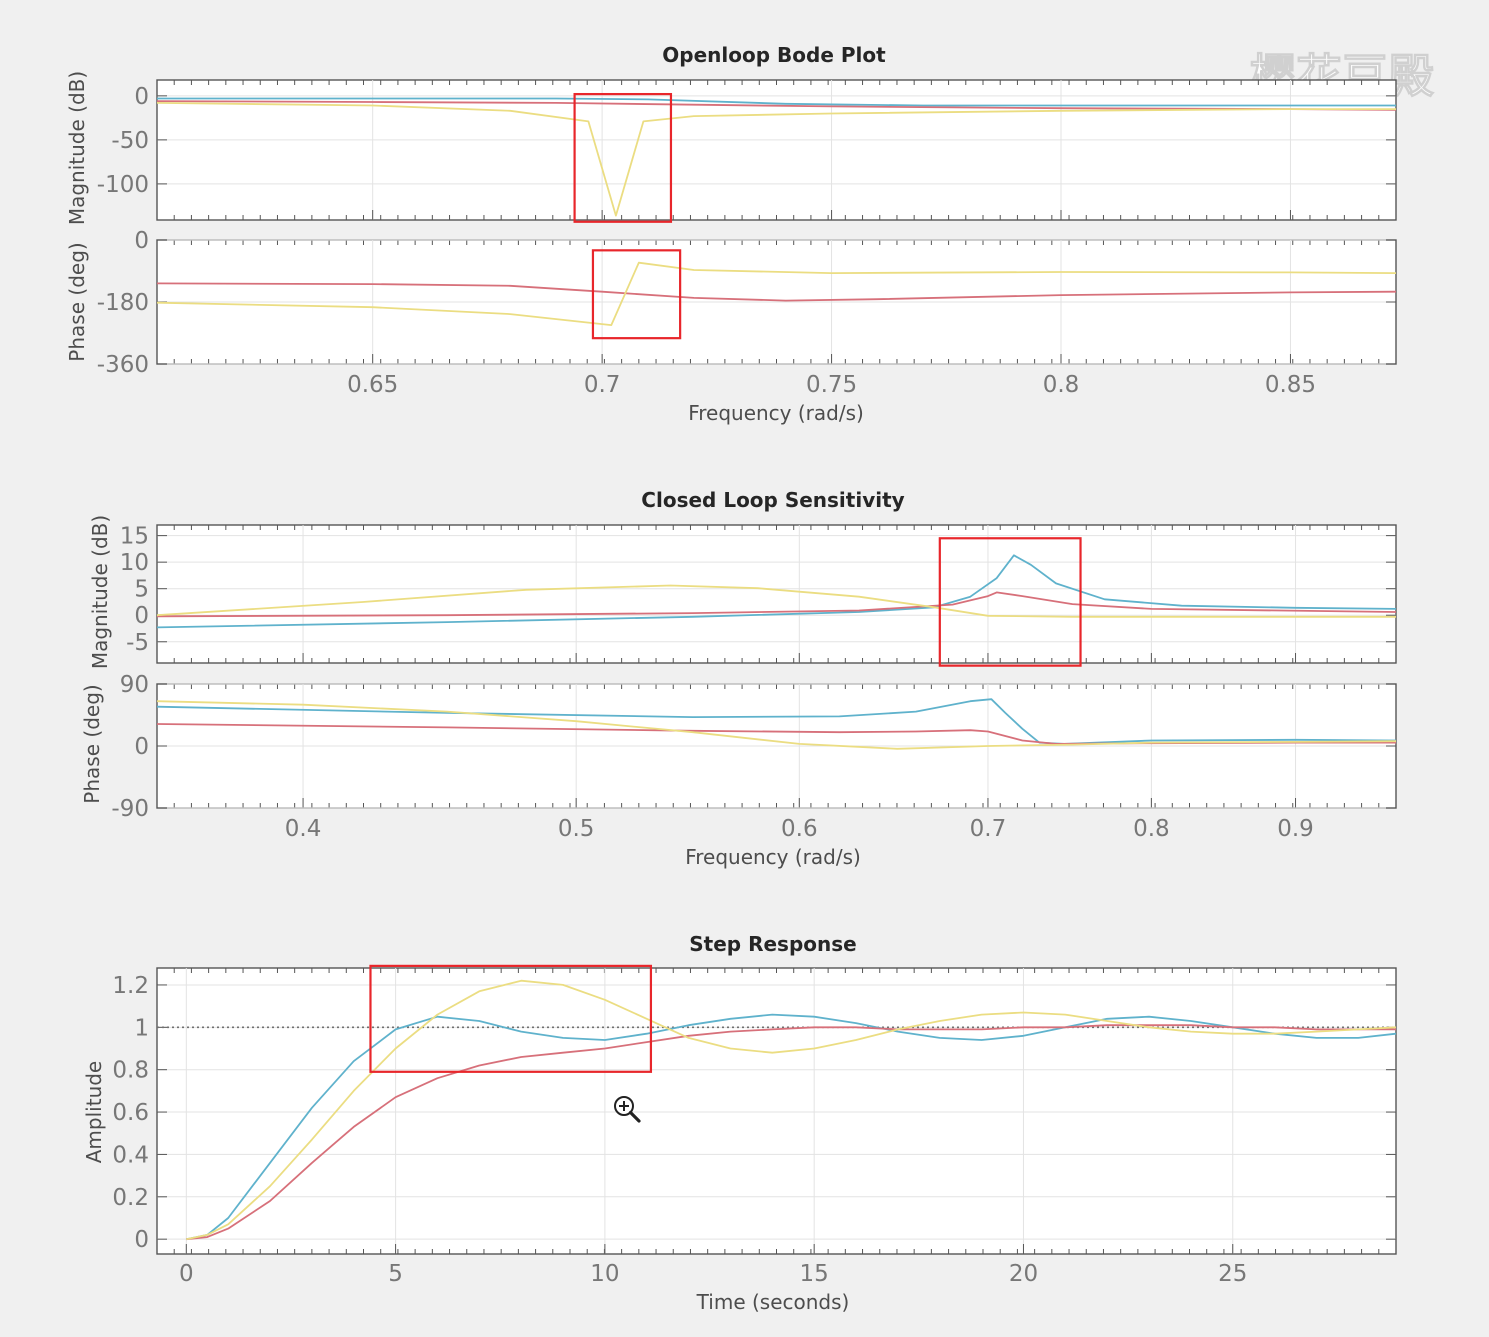 The height and width of the screenshot is (1337, 1489). I want to click on step-y-tick-label: 0, so click(141, 1240).